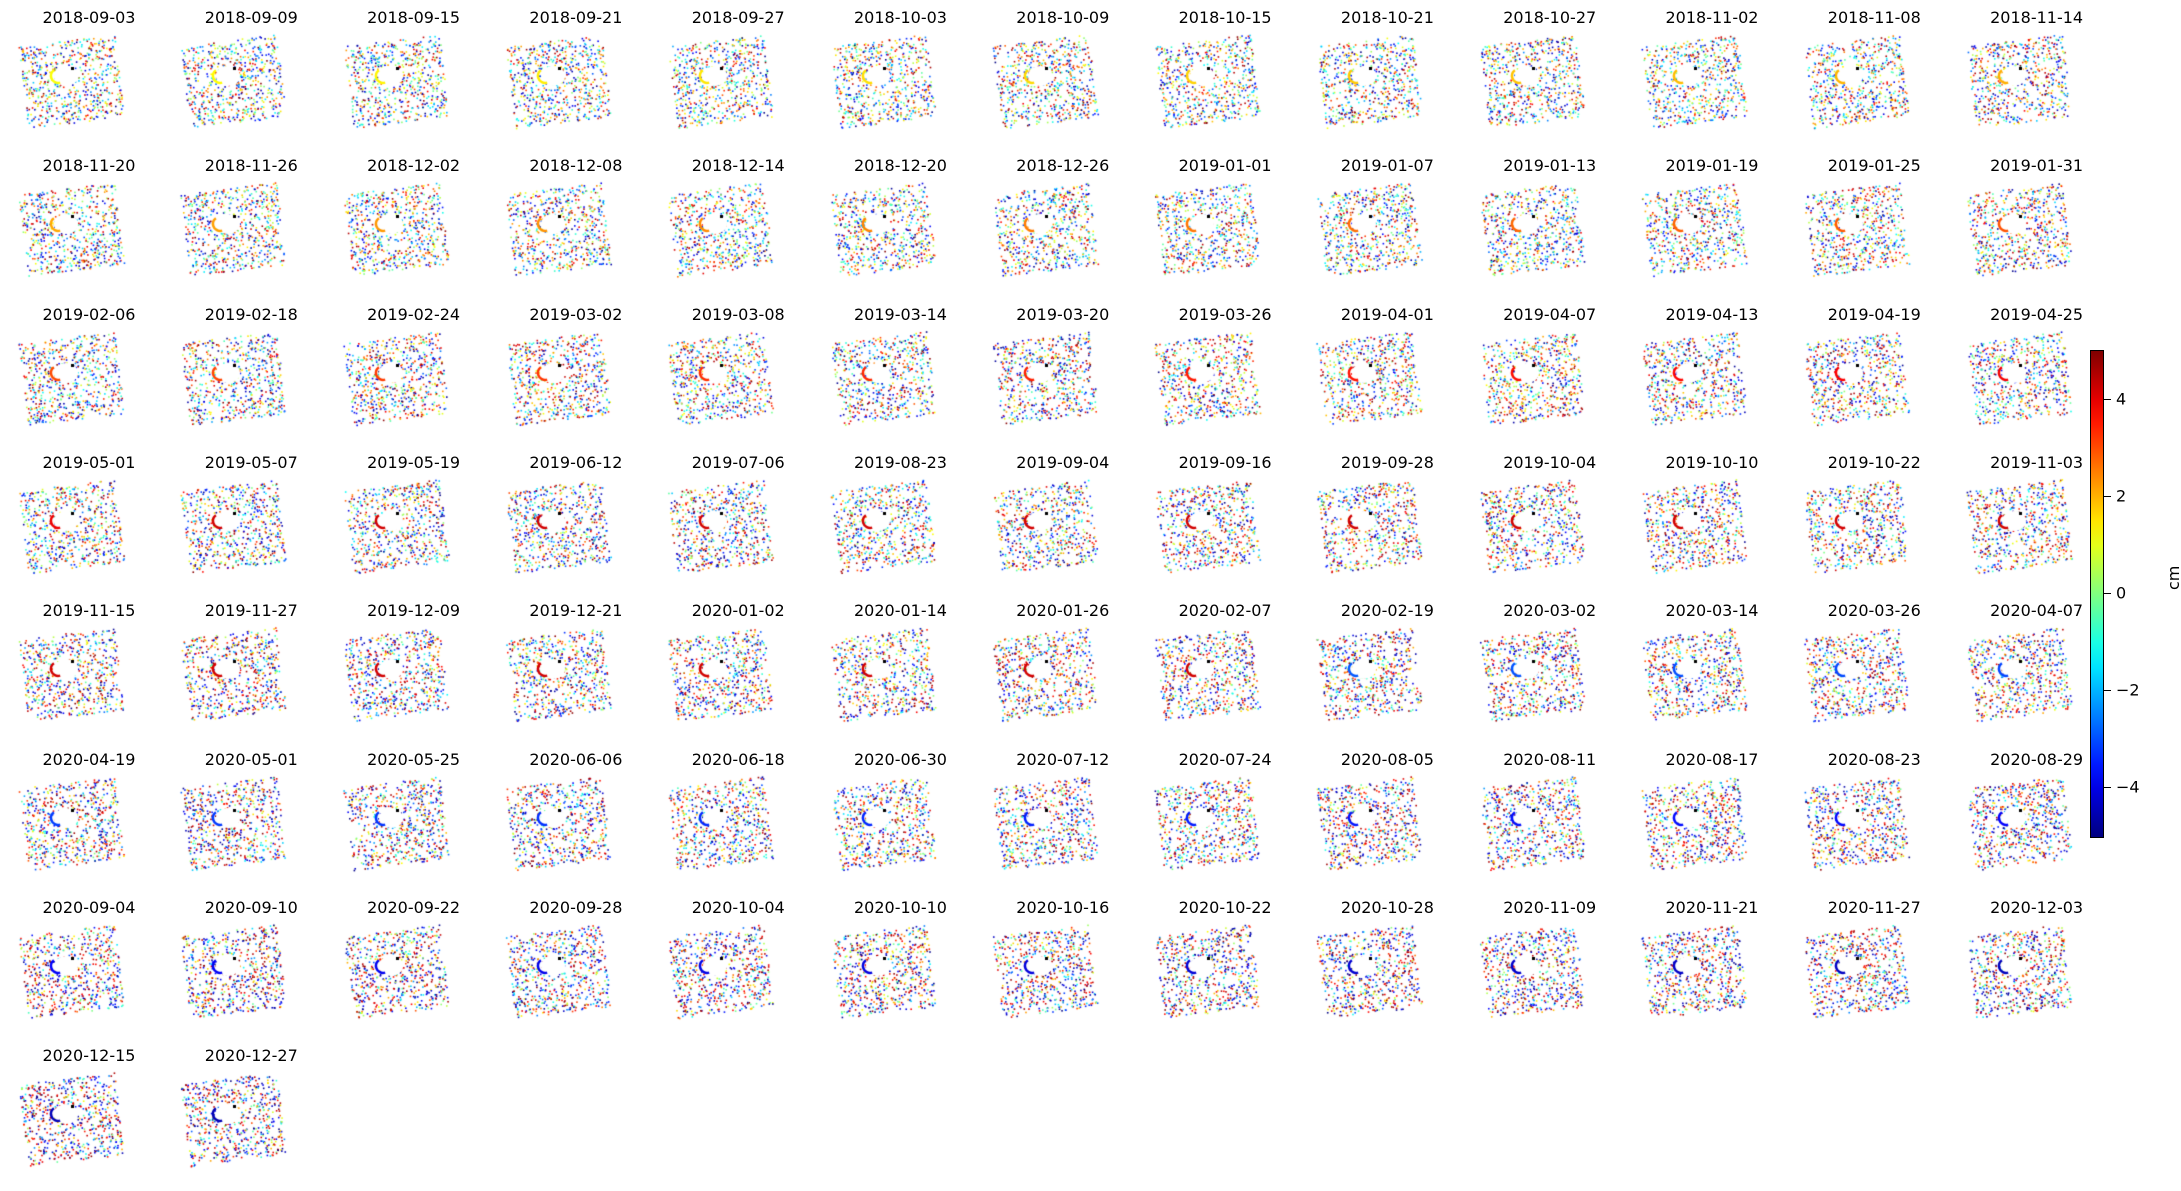  I want to click on panel-2020-05-01: 2020-05-01, so click(251, 822).